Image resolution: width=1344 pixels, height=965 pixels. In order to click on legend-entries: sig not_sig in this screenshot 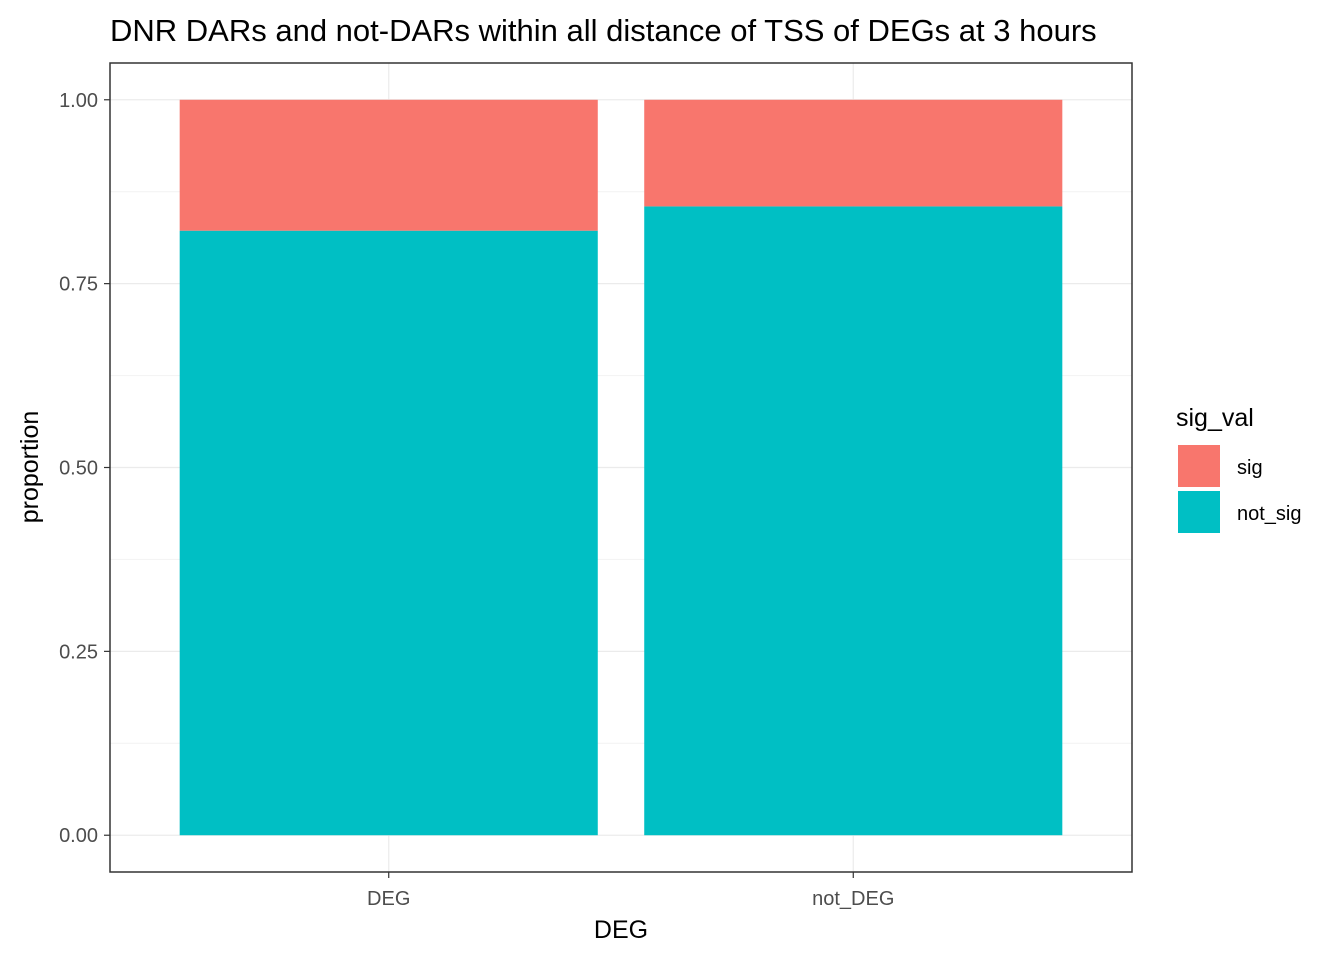, I will do `click(1240, 489)`.